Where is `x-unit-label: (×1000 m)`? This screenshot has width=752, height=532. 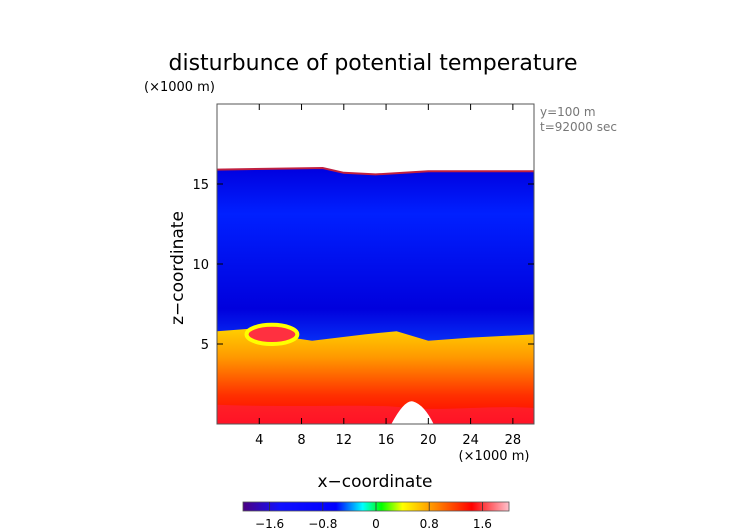 x-unit-label: (×1000 m) is located at coordinates (494, 456).